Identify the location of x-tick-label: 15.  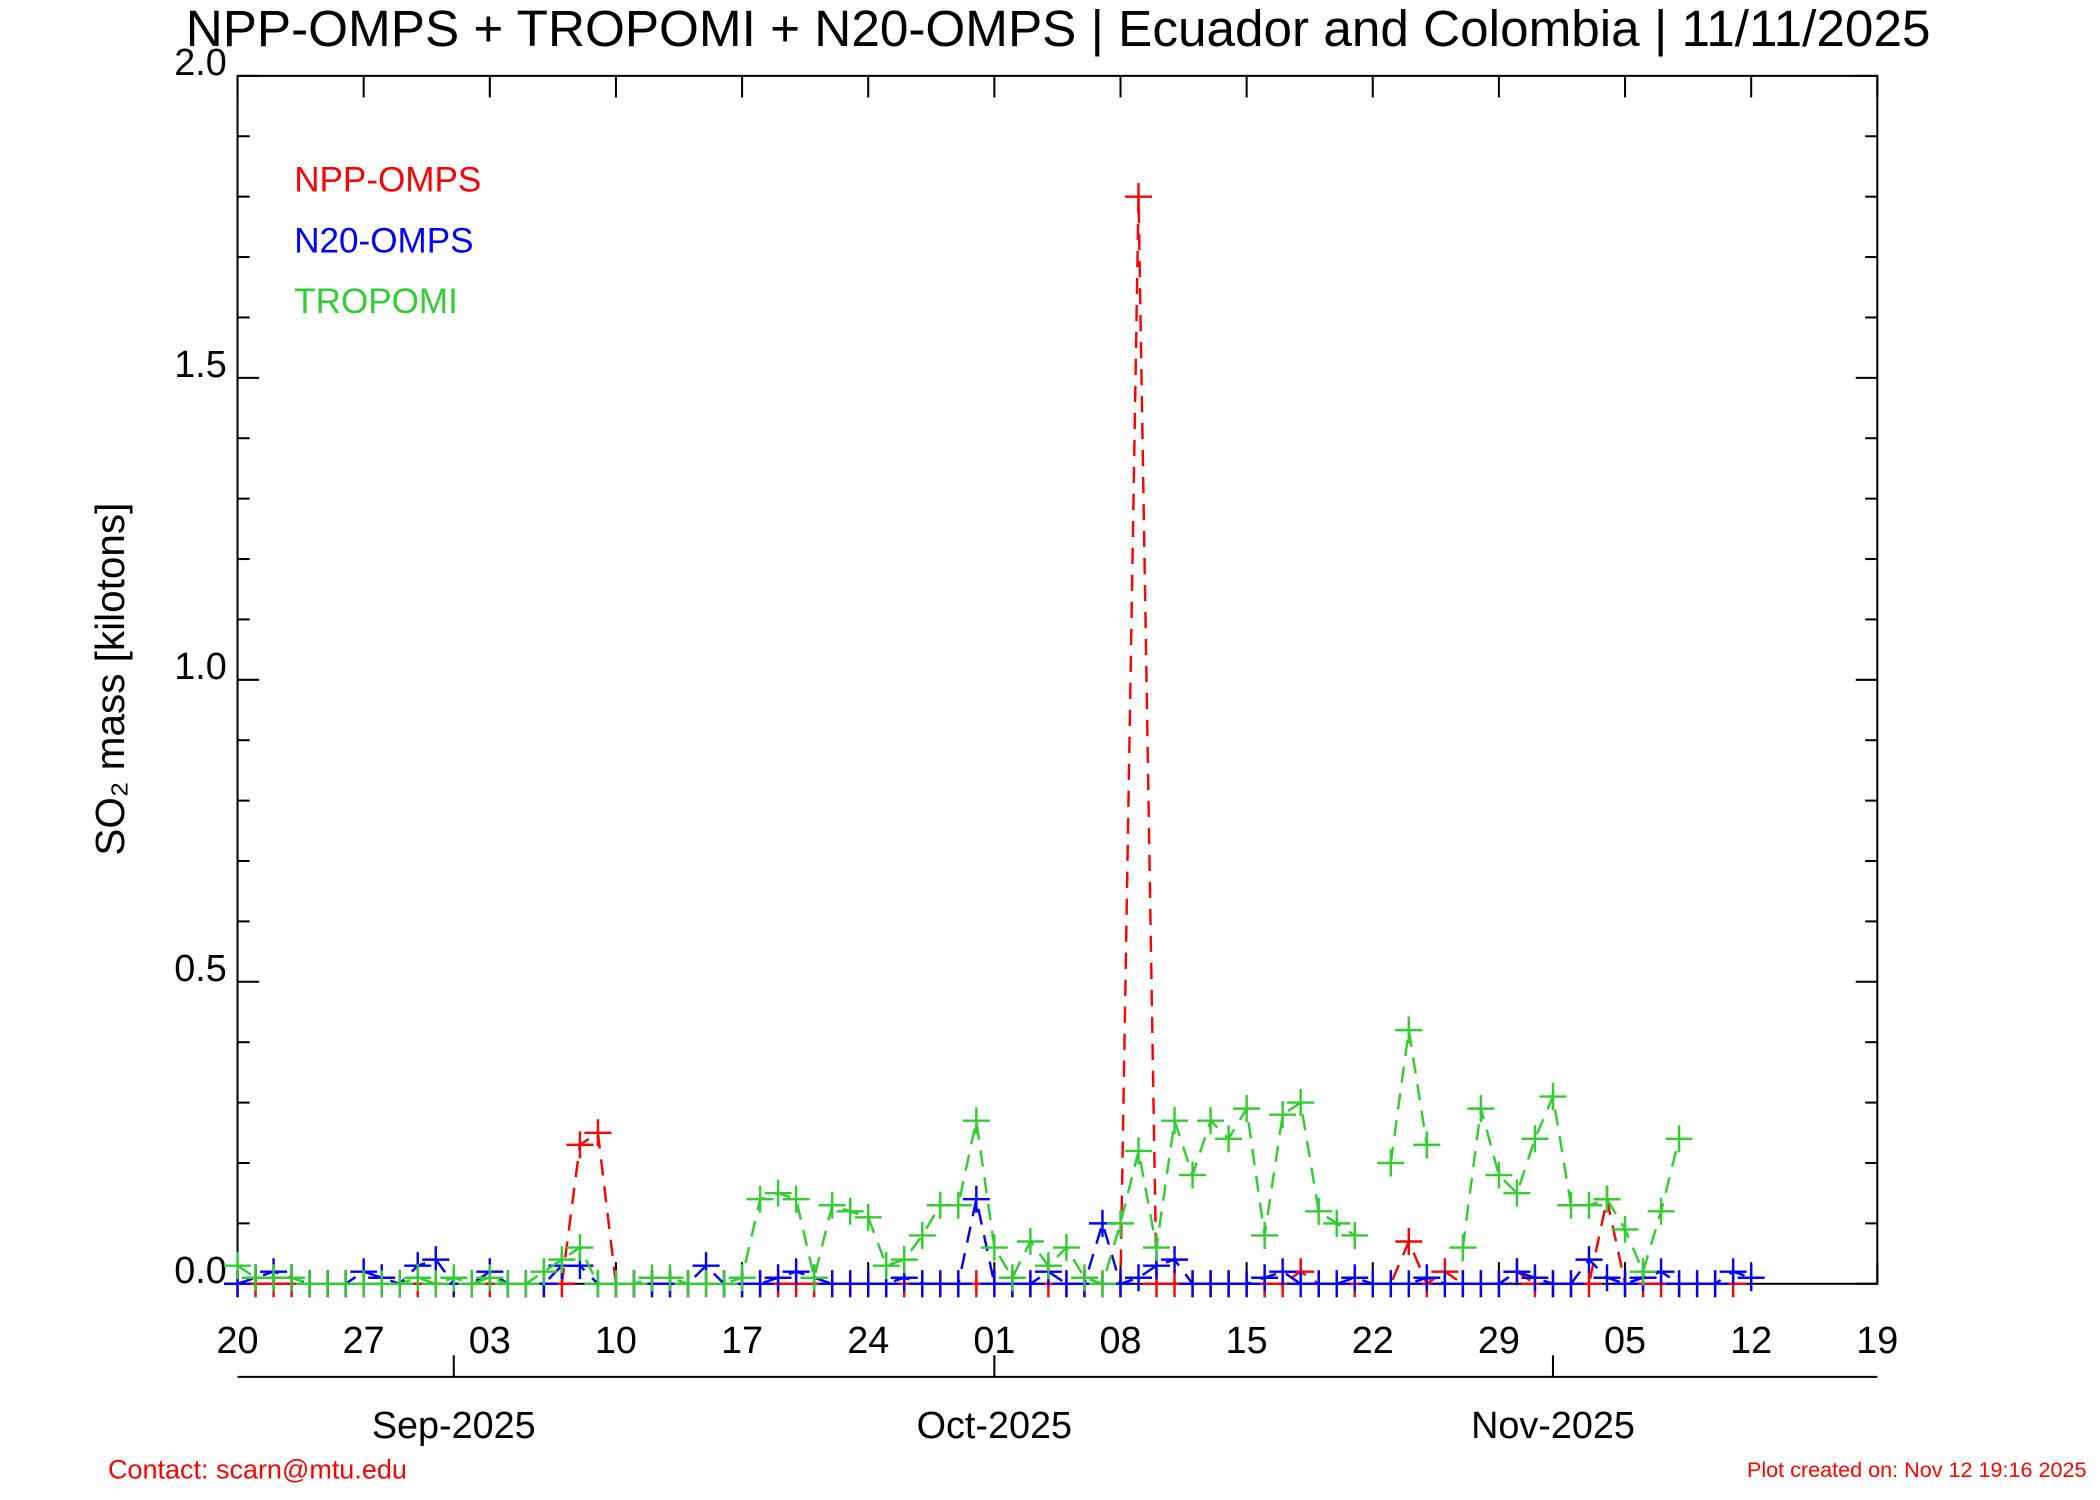
(1247, 1341).